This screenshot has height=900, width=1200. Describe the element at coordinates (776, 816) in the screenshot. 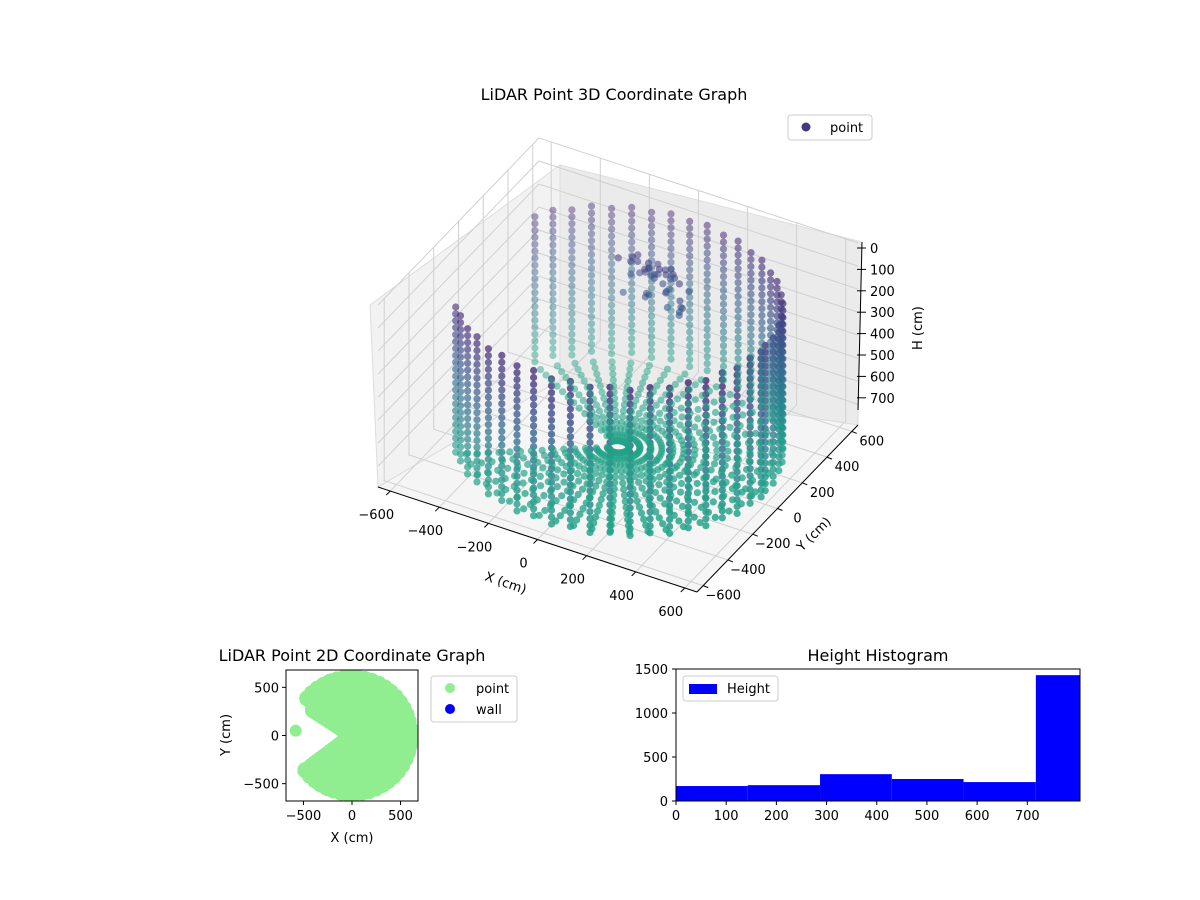

I see `x-tick-label: 200` at that location.